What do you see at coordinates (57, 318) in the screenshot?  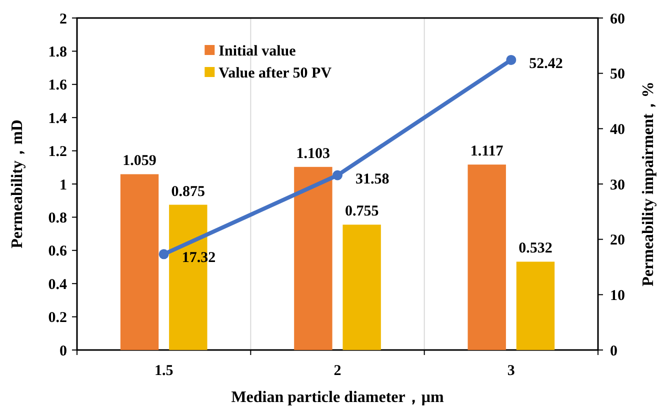 I see `y-tick-label: 0.2` at bounding box center [57, 318].